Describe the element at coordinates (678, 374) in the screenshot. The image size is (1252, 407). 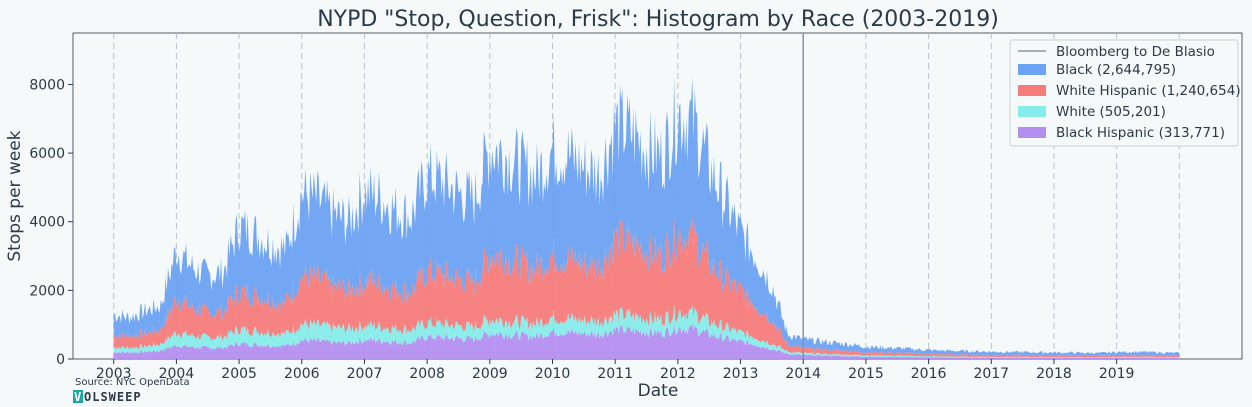
I see `x-tick-label: 2012` at that location.